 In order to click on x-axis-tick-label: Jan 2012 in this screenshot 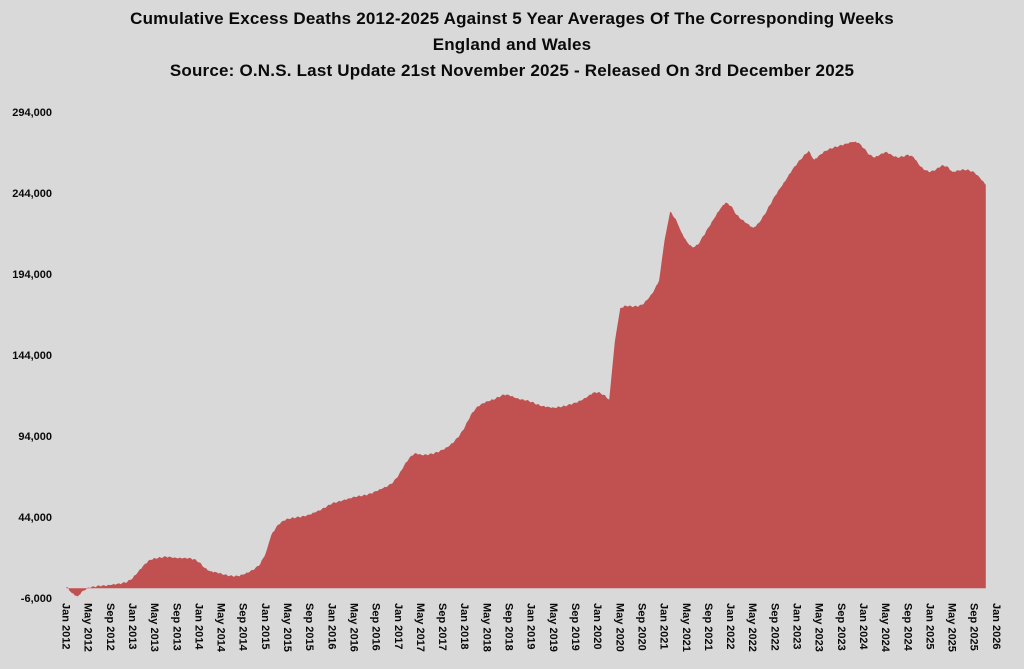, I will do `click(66, 626)`.